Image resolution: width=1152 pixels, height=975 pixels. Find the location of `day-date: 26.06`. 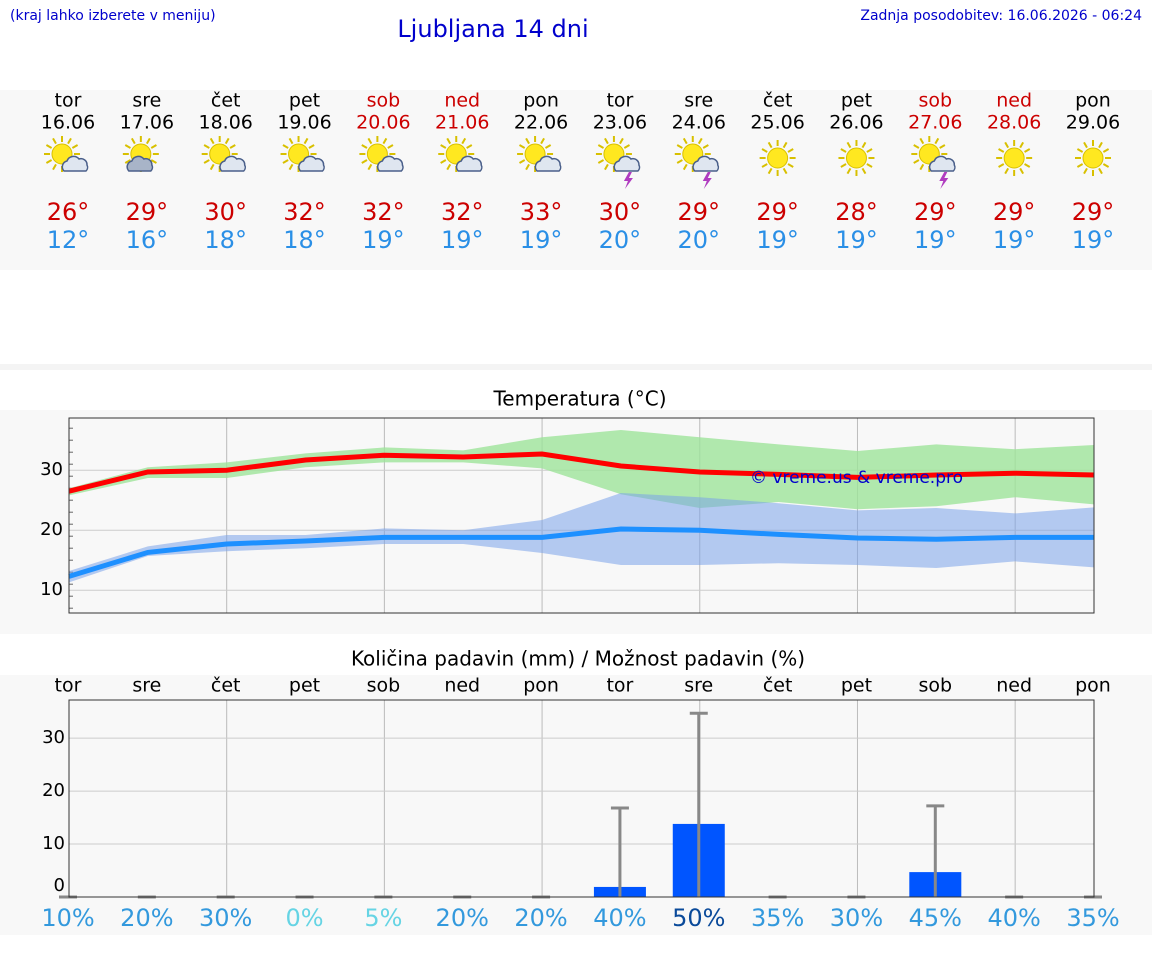

day-date: 26.06 is located at coordinates (856, 123).